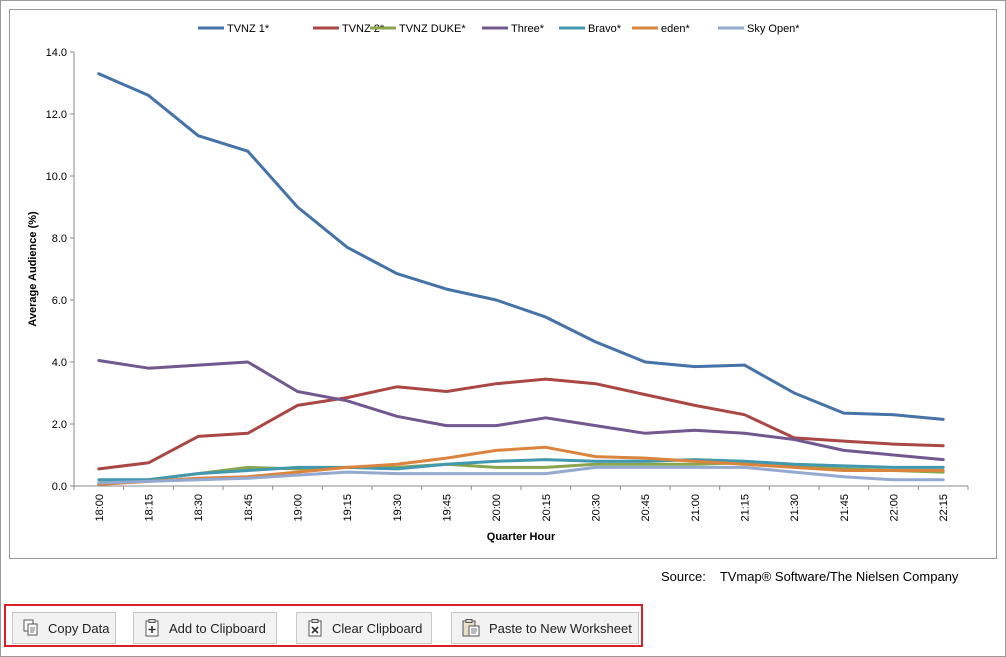  What do you see at coordinates (773, 29) in the screenshot?
I see `legend-label: Sky Open*` at bounding box center [773, 29].